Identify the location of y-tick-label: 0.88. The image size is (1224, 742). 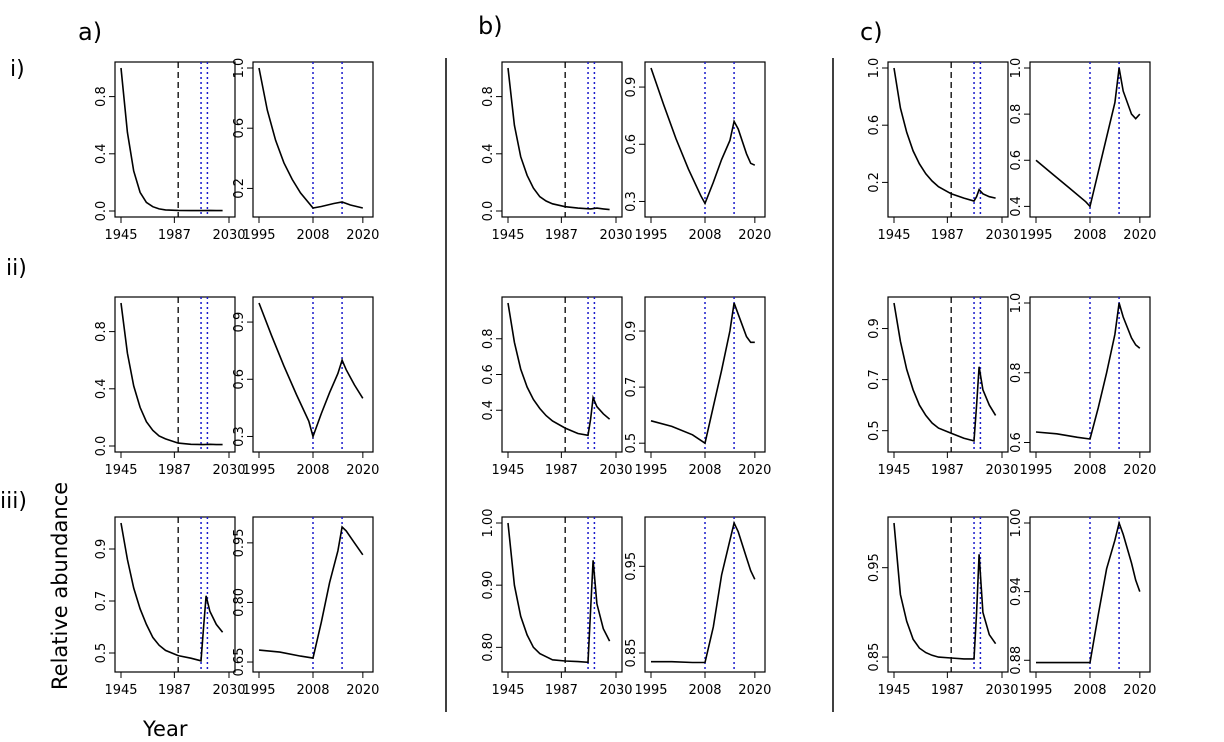
(1016, 660).